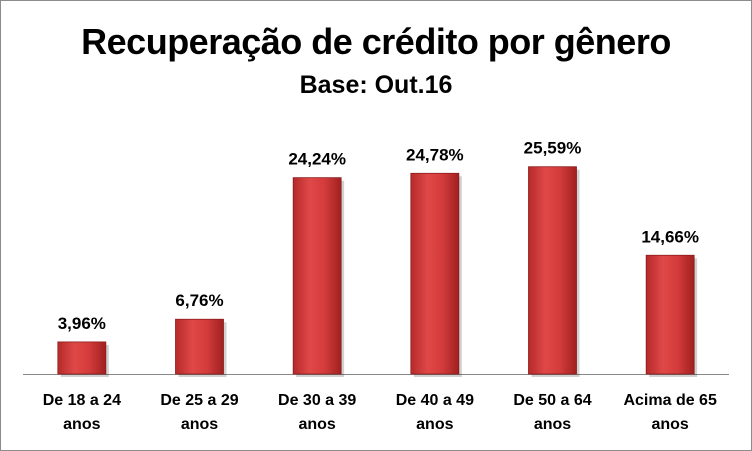 Image resolution: width=752 pixels, height=451 pixels. Describe the element at coordinates (376, 41) in the screenshot. I see `chart-title: Recuperação de crédito por gênero` at that location.